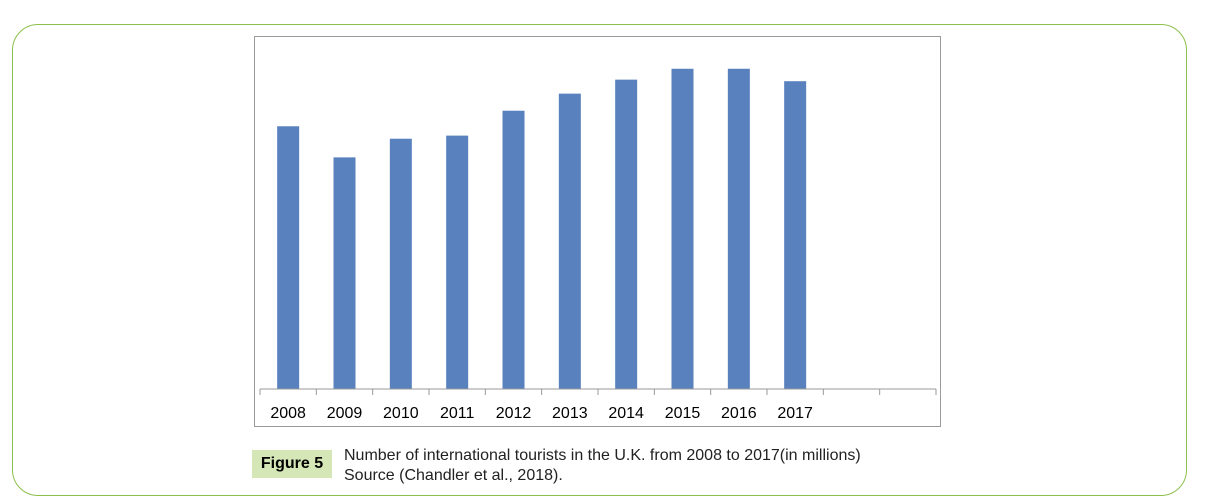 Image resolution: width=1211 pixels, height=503 pixels. I want to click on bar-2012, so click(513, 250).